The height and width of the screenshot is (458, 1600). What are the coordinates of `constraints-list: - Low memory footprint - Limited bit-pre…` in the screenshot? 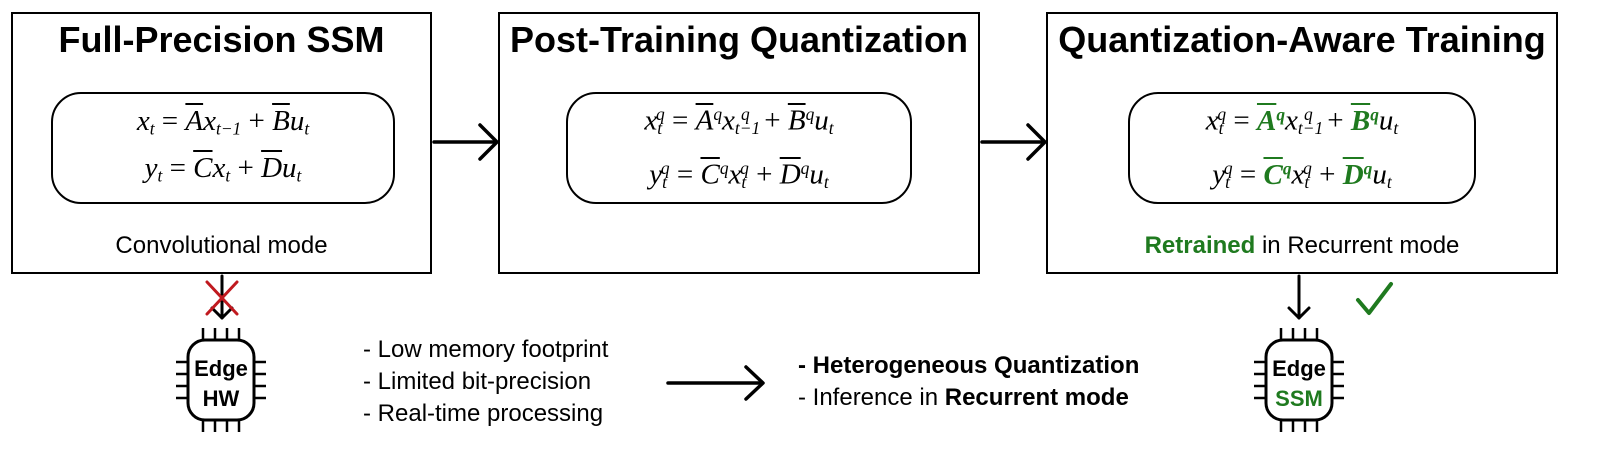 It's located at (485, 382).